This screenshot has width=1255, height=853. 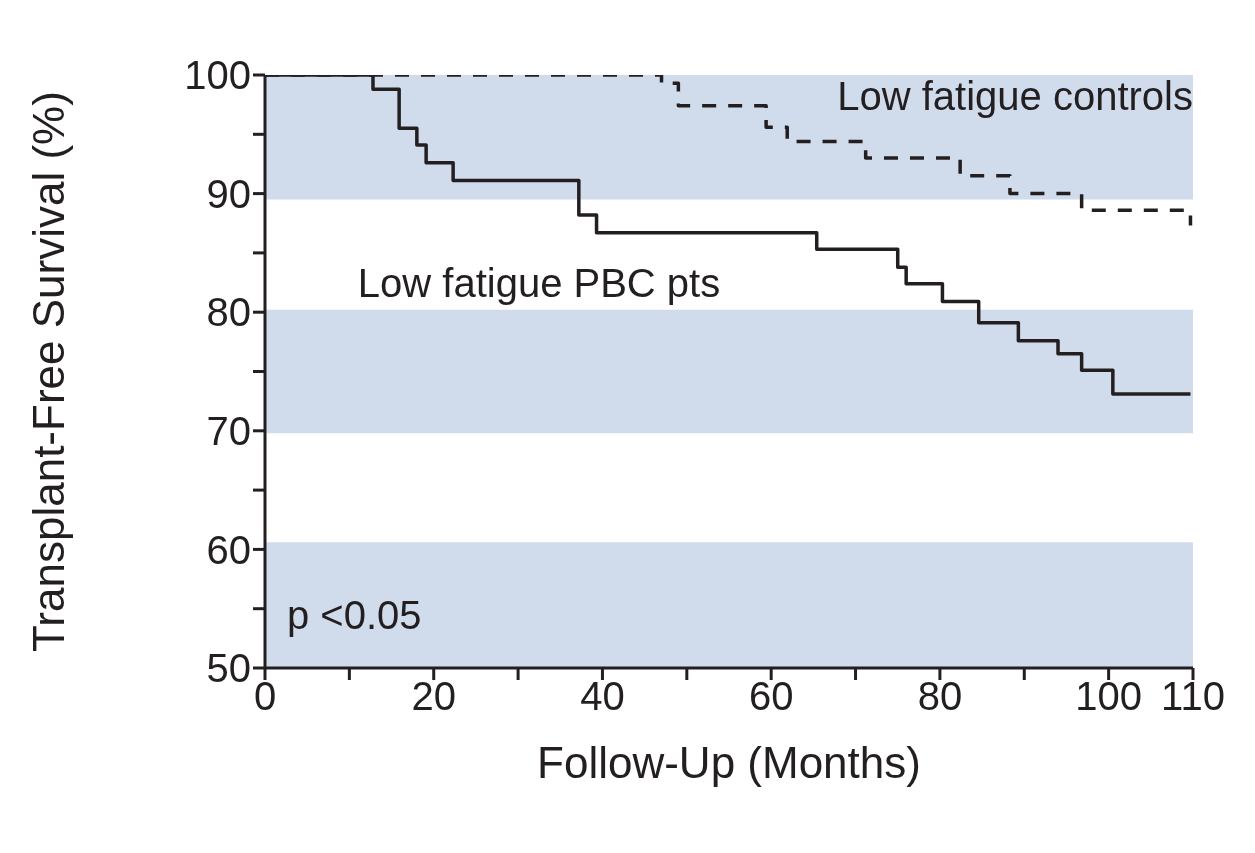 I want to click on x-tick-label: 0, so click(x=265, y=696).